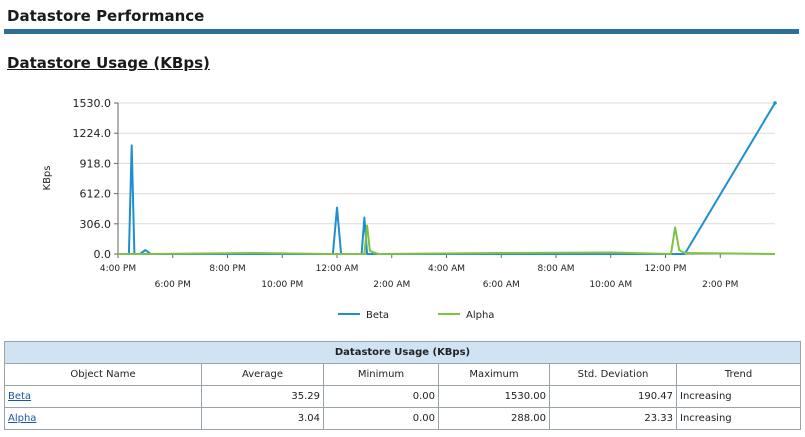 The height and width of the screenshot is (437, 805). I want to click on column-header-maximum: Maximum, so click(494, 374).